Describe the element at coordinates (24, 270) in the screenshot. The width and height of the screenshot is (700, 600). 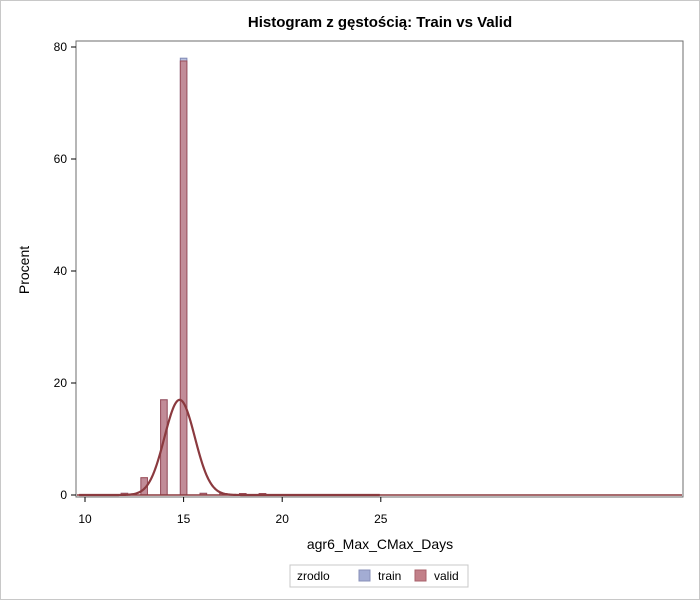
I see `y-axis-label: Procent` at that location.